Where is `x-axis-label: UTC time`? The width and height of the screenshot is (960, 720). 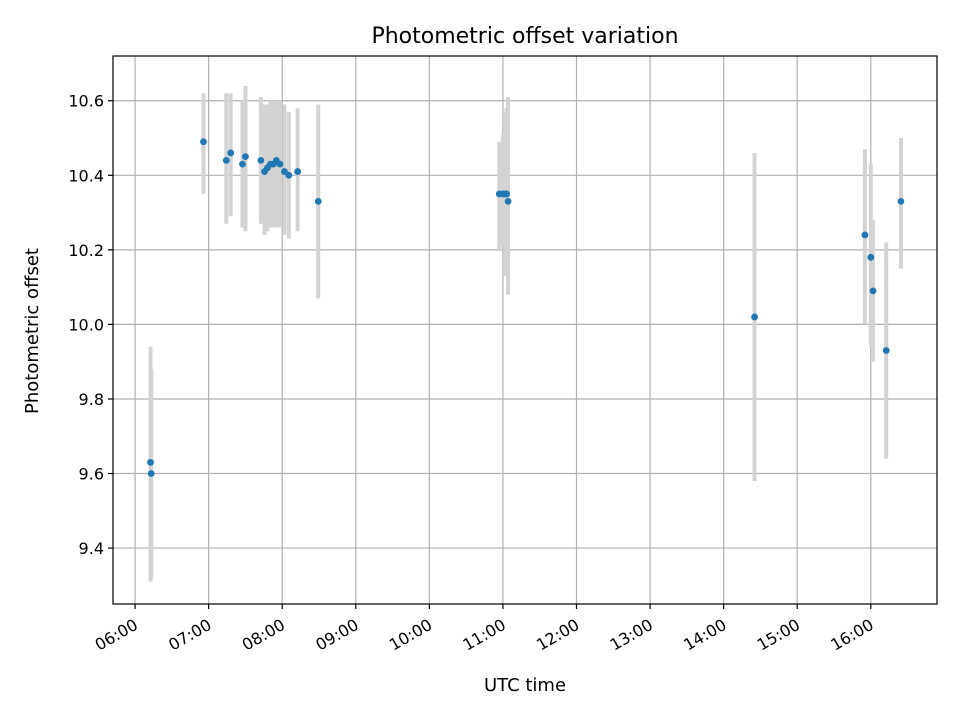 x-axis-label: UTC time is located at coordinates (525, 685).